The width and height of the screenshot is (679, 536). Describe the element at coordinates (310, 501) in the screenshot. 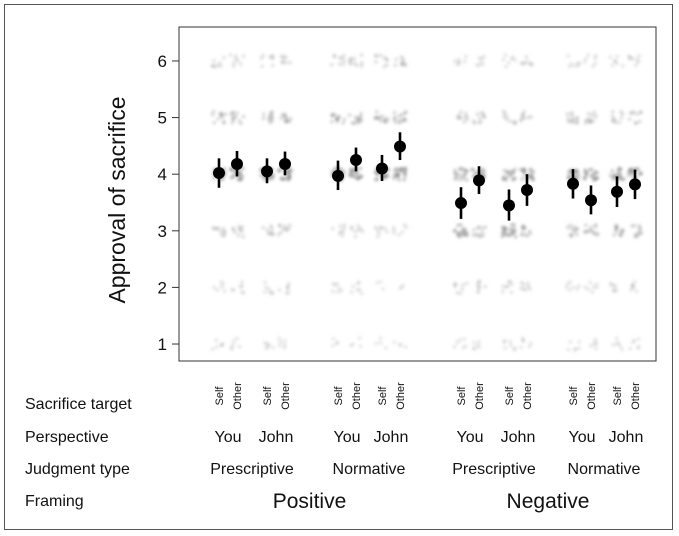

I see `framing-label: Positive` at that location.